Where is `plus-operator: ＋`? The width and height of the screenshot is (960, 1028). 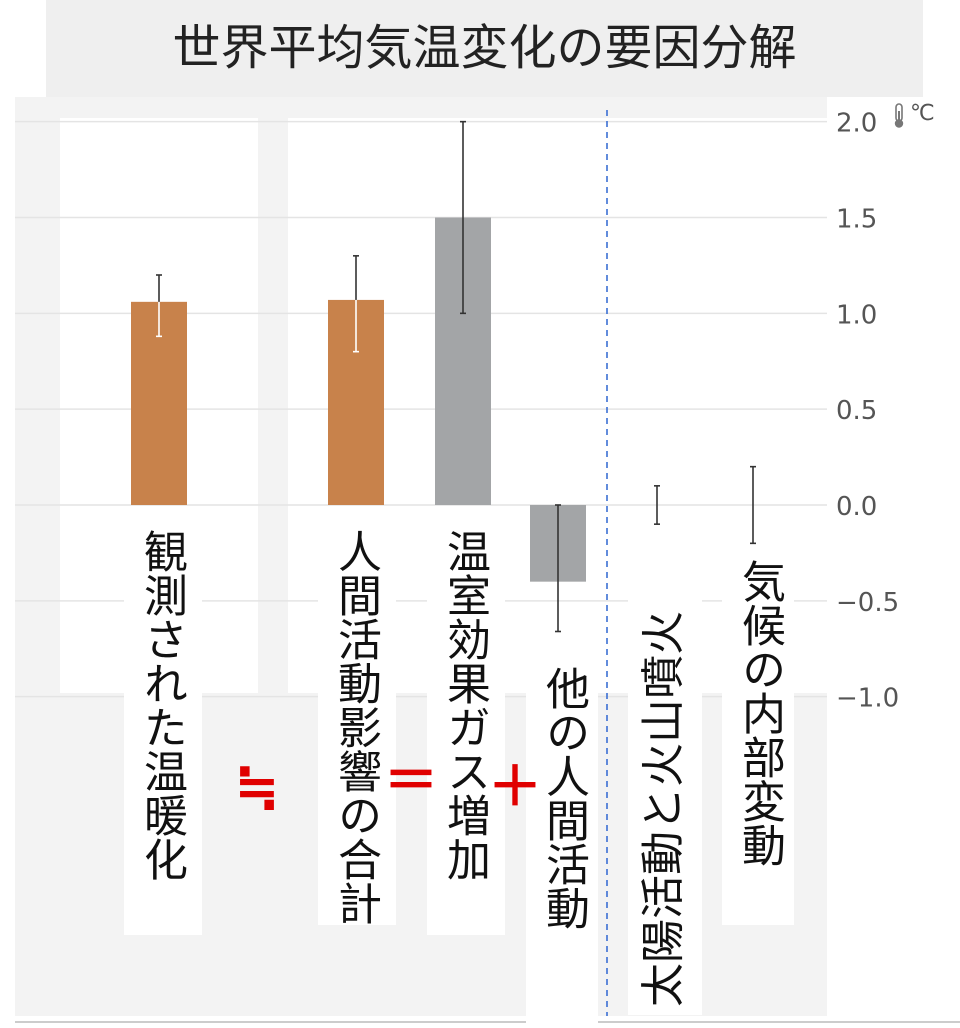 plus-operator: ＋ is located at coordinates (515, 786).